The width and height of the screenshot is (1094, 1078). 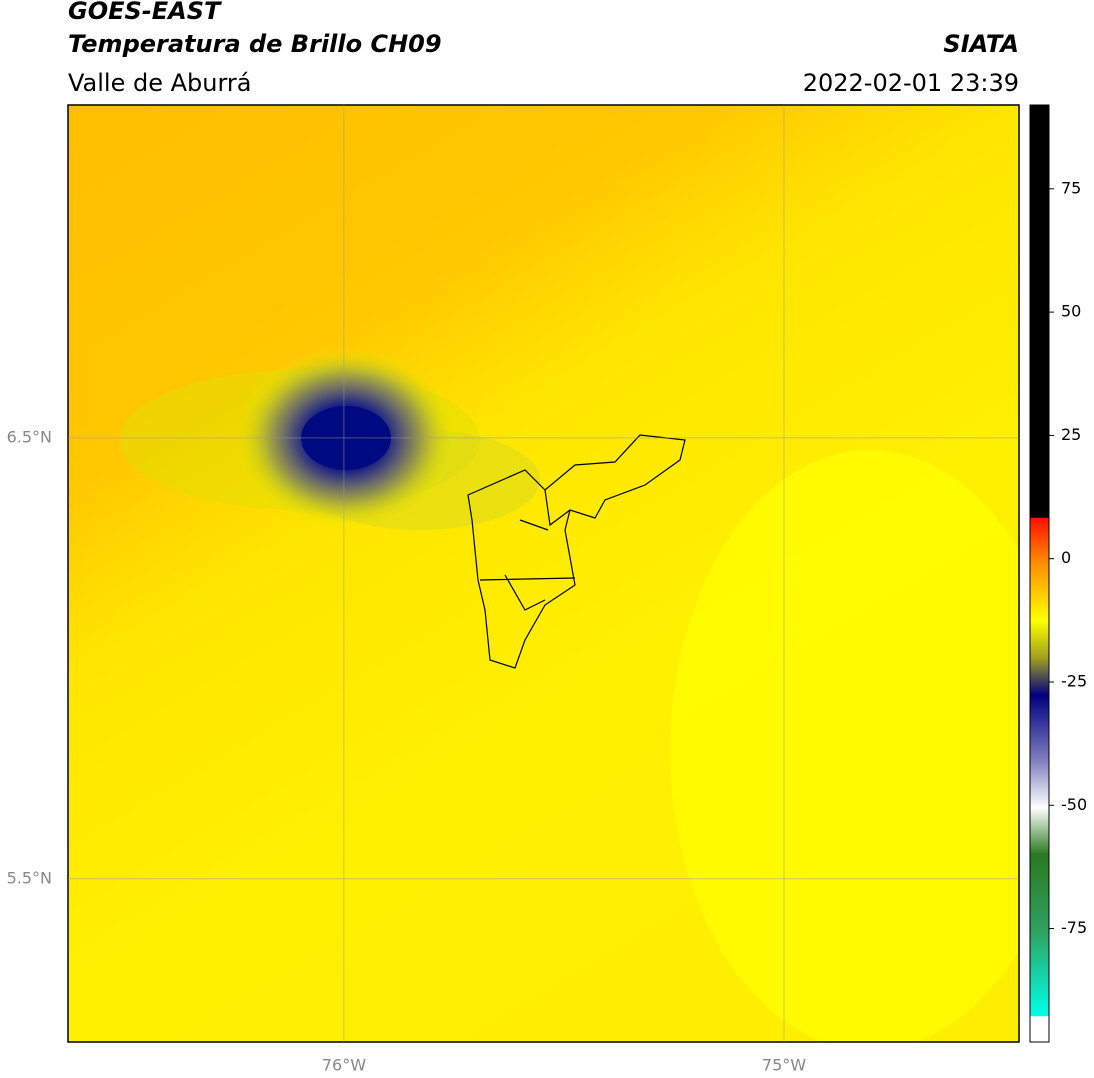 What do you see at coordinates (160, 83) in the screenshot?
I see `region: Valle de Aburrá` at bounding box center [160, 83].